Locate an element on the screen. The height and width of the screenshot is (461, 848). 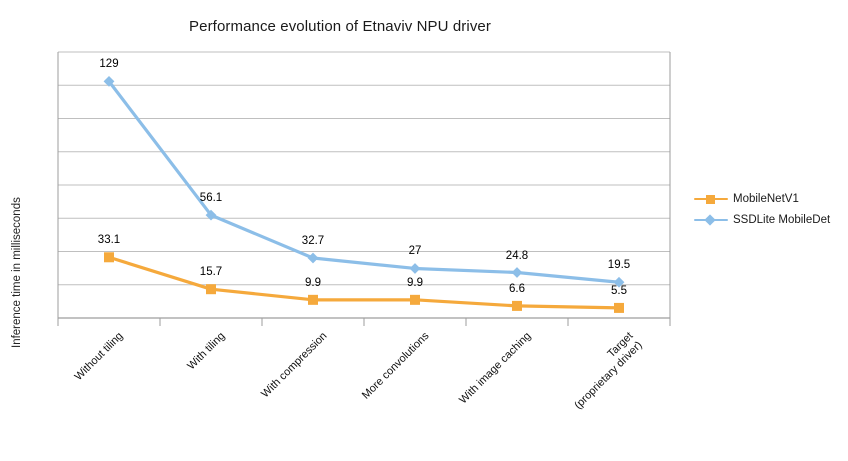
data-value-label: 32.7 is located at coordinates (313, 241).